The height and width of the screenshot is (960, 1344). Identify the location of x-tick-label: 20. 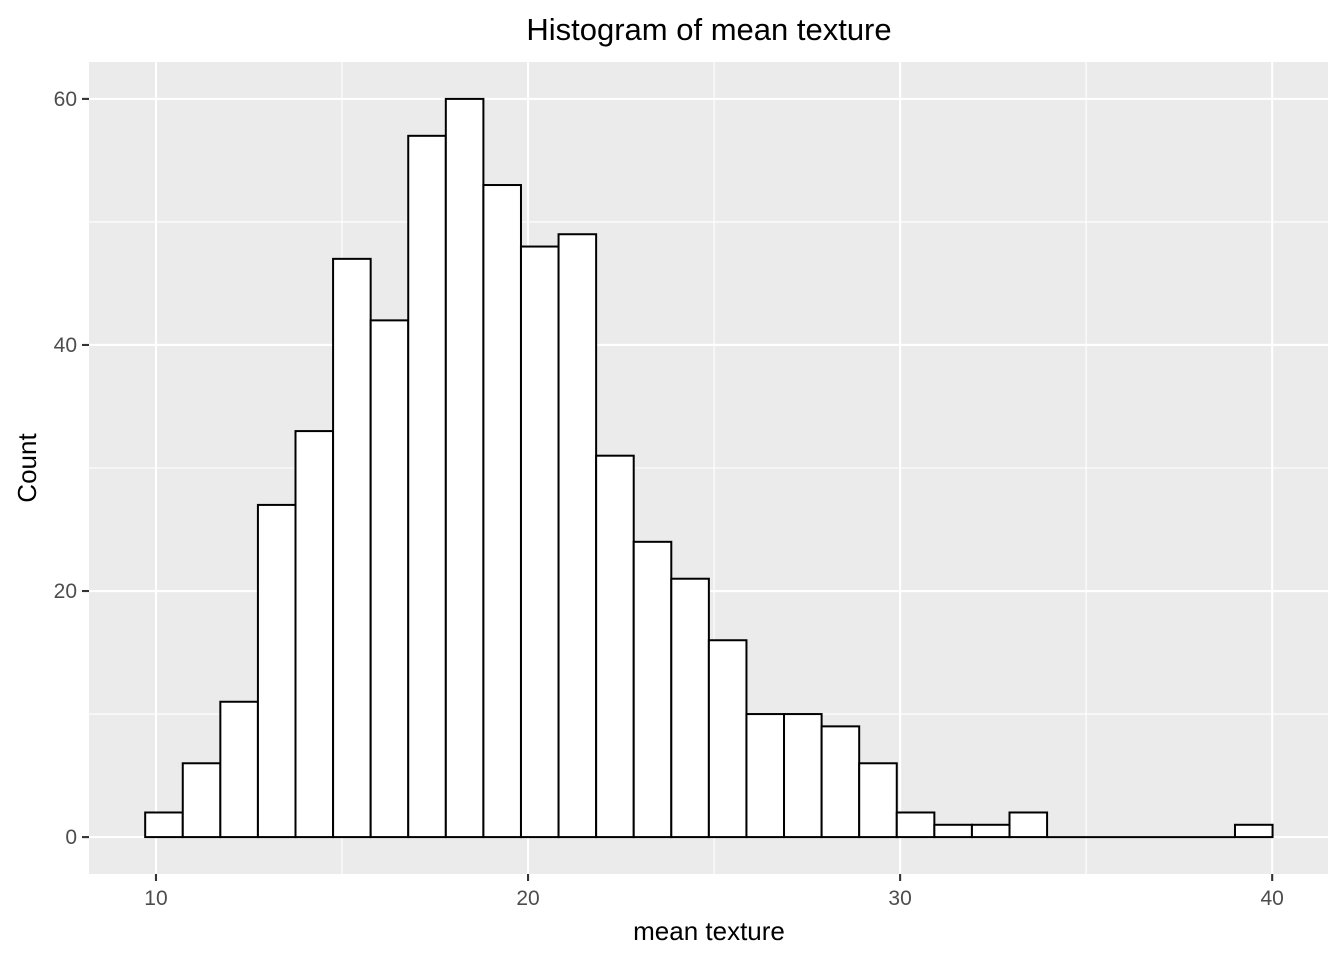
(527, 898).